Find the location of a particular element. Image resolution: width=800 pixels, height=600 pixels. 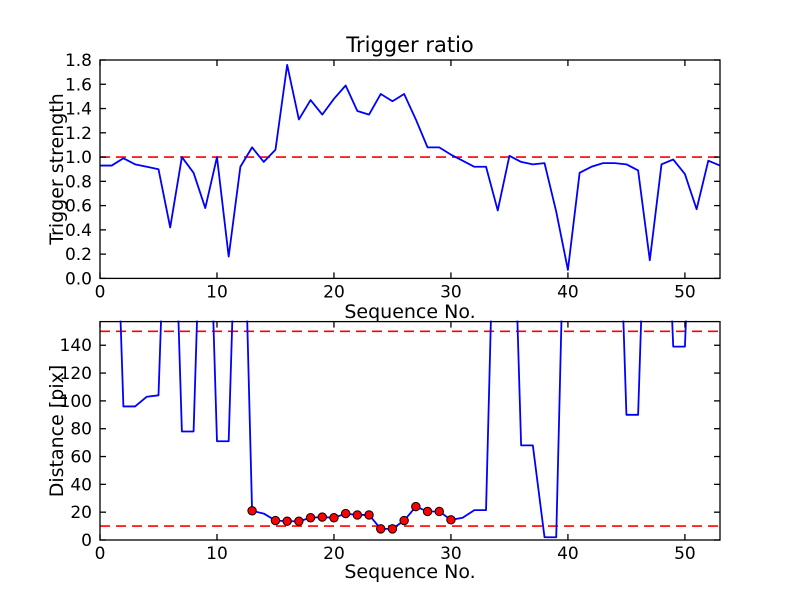

y-tick-label: 1.8 is located at coordinates (78, 61).